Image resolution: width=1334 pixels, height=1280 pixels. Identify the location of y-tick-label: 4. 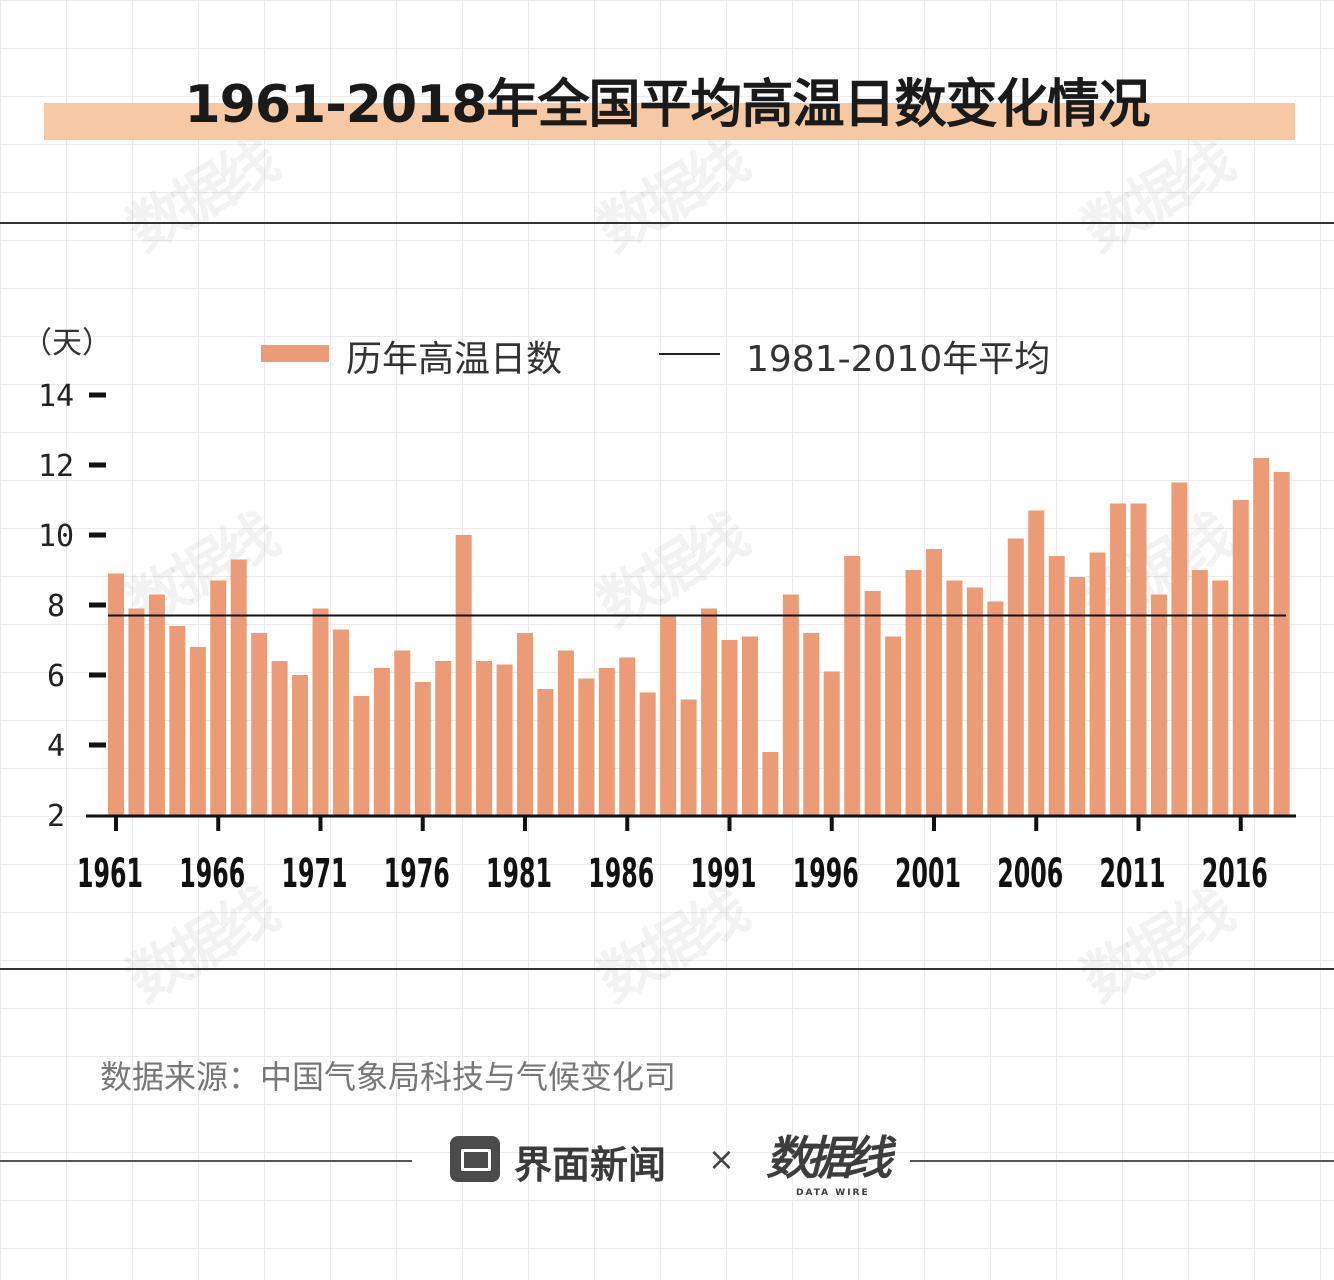
(56, 746).